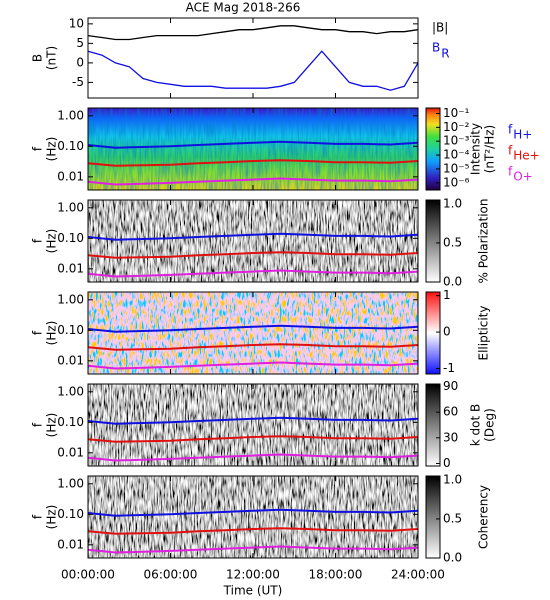 The image size is (550, 600). Describe the element at coordinates (253, 591) in the screenshot. I see `x-axis-label: Time (UT)` at that location.